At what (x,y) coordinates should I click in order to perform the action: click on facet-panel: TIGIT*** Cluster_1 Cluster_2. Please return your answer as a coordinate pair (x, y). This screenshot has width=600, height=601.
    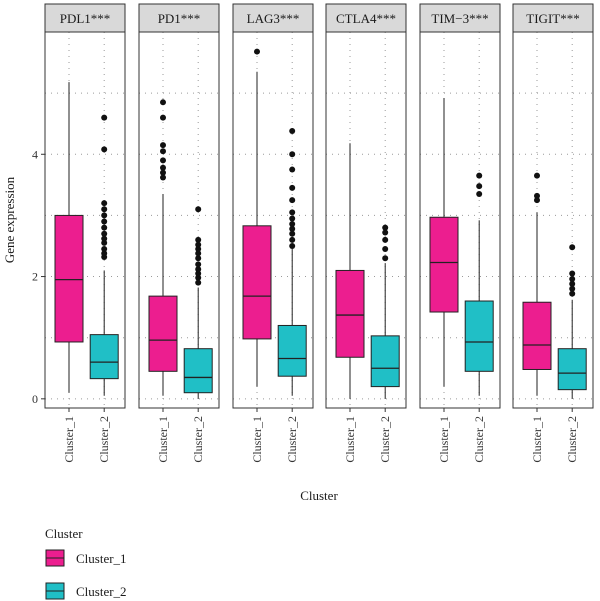
    Looking at the image, I should click on (553, 233).